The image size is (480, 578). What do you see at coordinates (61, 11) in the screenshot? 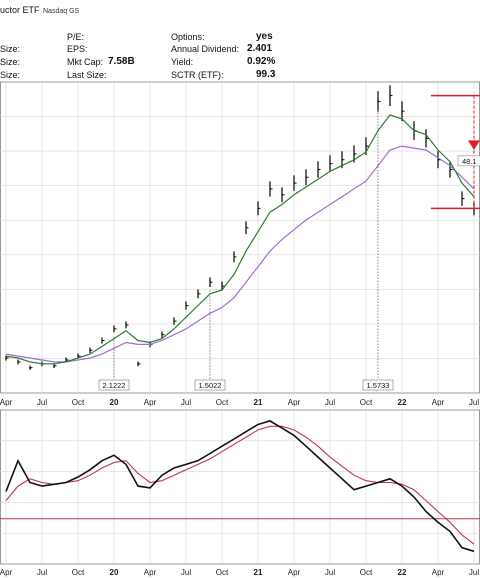
I see `exchange-label: Nasdaq GS` at bounding box center [61, 11].